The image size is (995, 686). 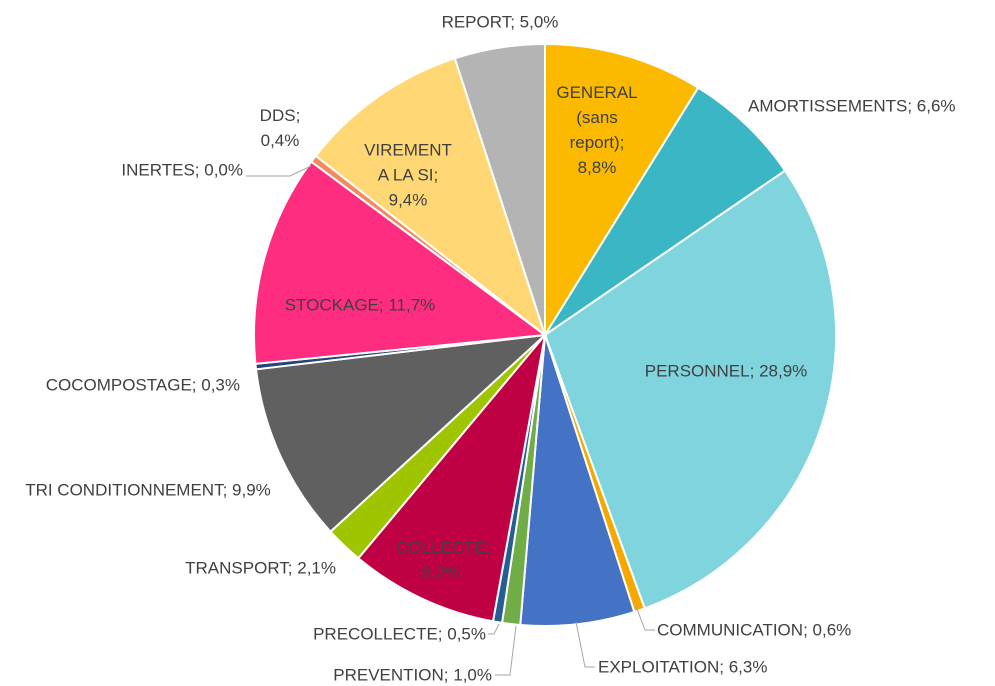 I want to click on slice-label: INERTES; 0,0%, so click(x=182, y=170).